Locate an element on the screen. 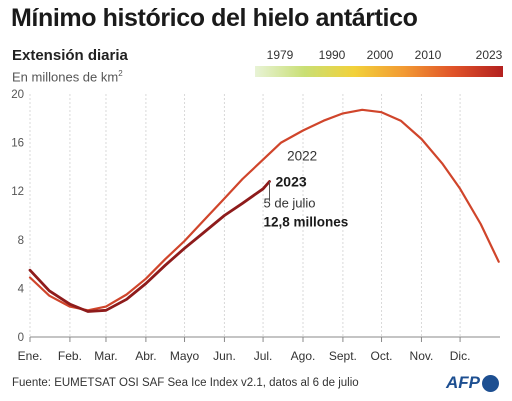 This screenshot has width=512, height=401. x-tick-label: Abr. is located at coordinates (145, 356).